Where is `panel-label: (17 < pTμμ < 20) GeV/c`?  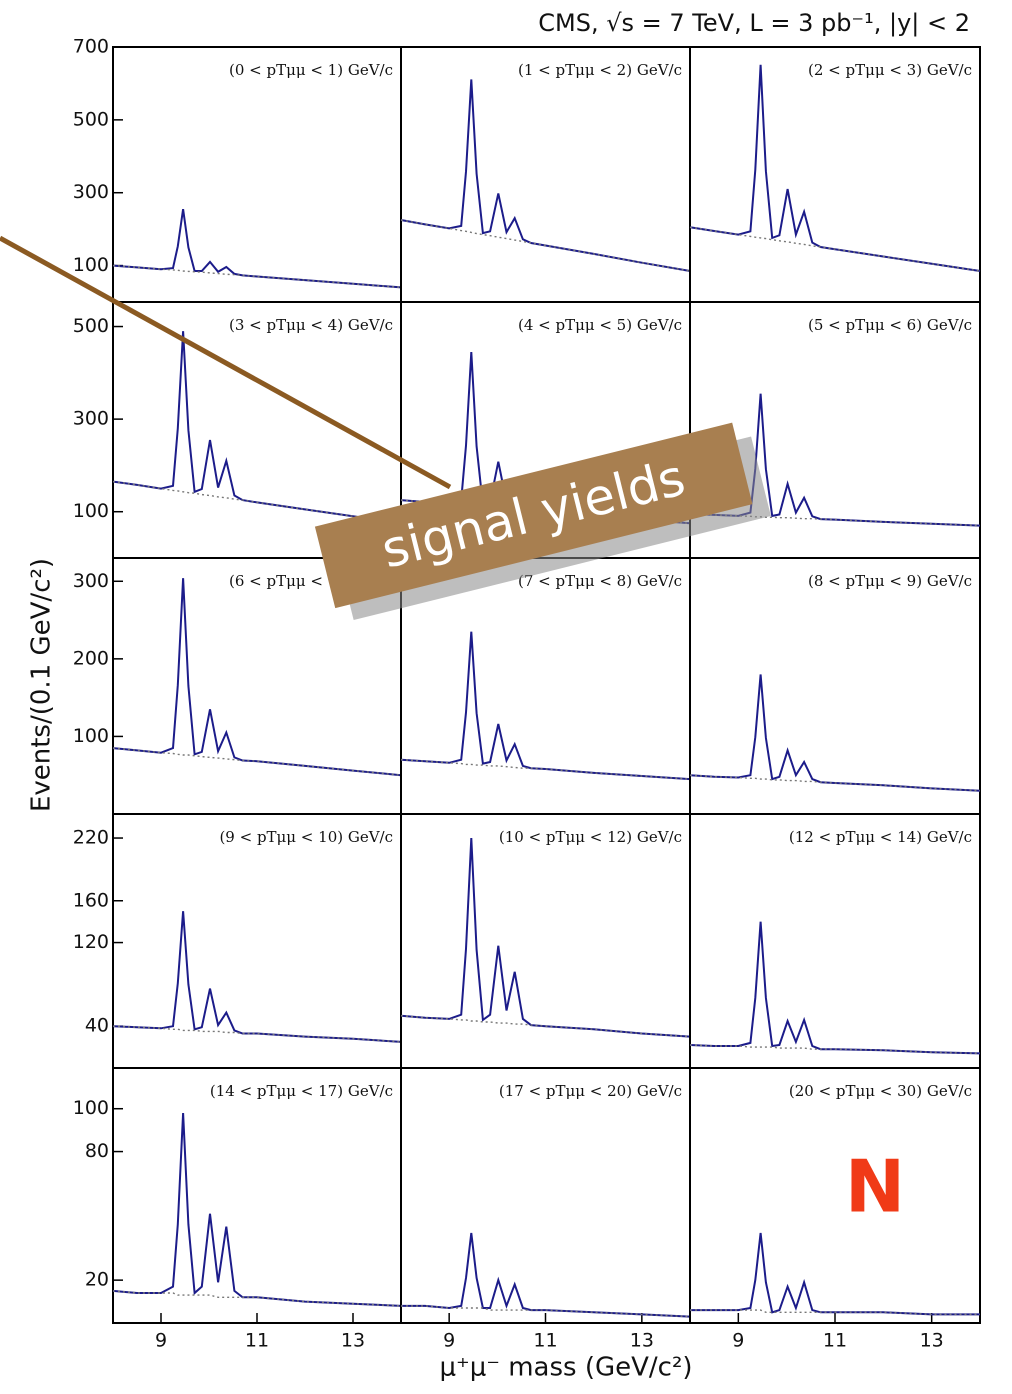 panel-label: (17 < pTμμ < 20) GeV/c is located at coordinates (590, 1091).